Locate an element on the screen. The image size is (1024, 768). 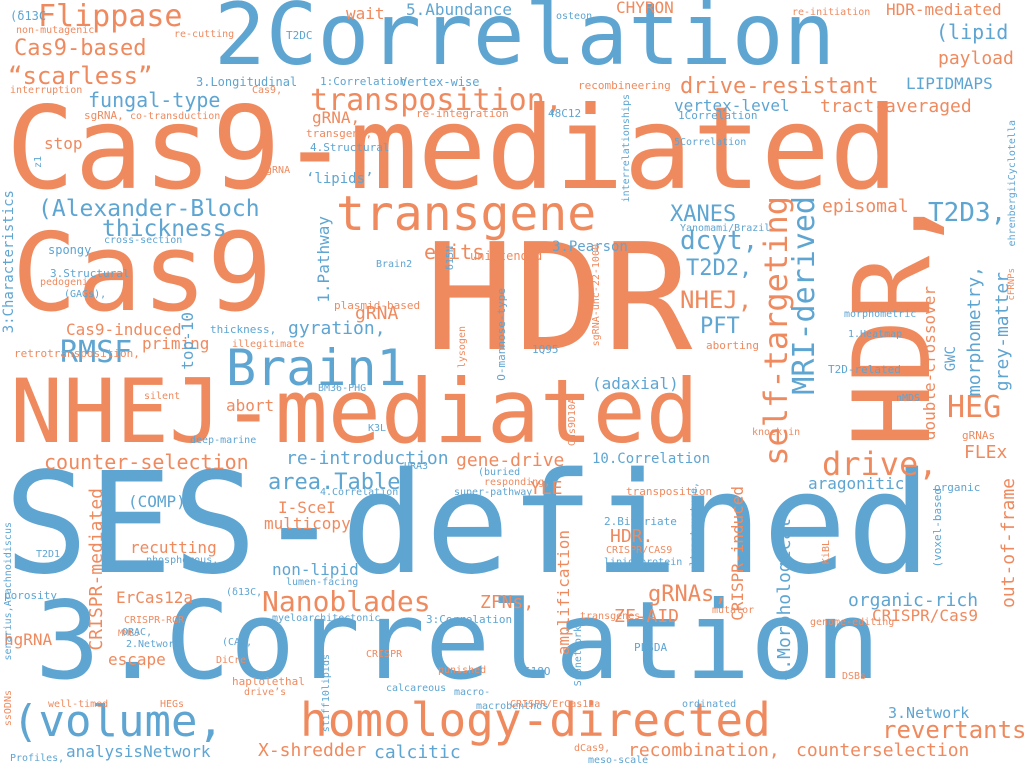
word: recutting is located at coordinates (173, 547).